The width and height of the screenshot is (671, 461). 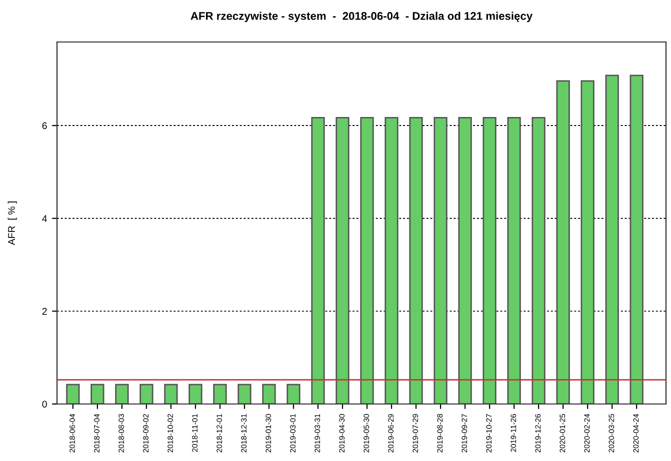 What do you see at coordinates (44, 218) in the screenshot?
I see `y-tick-label: 4` at bounding box center [44, 218].